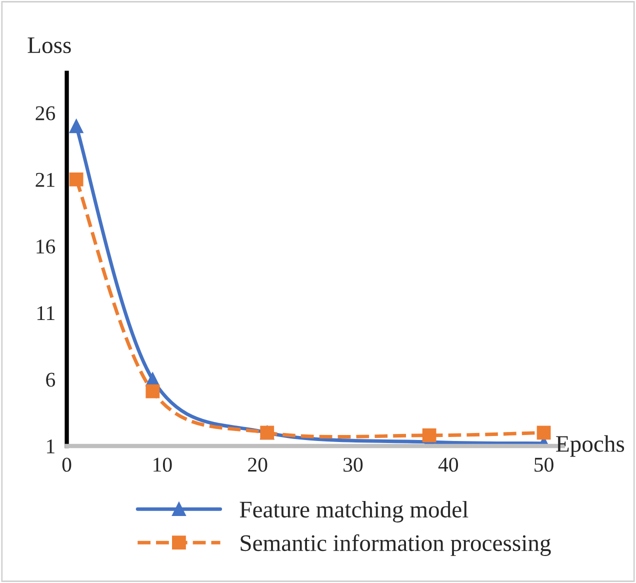 The image size is (636, 583). I want to click on legend-label: Semantic information processing, so click(395, 545).